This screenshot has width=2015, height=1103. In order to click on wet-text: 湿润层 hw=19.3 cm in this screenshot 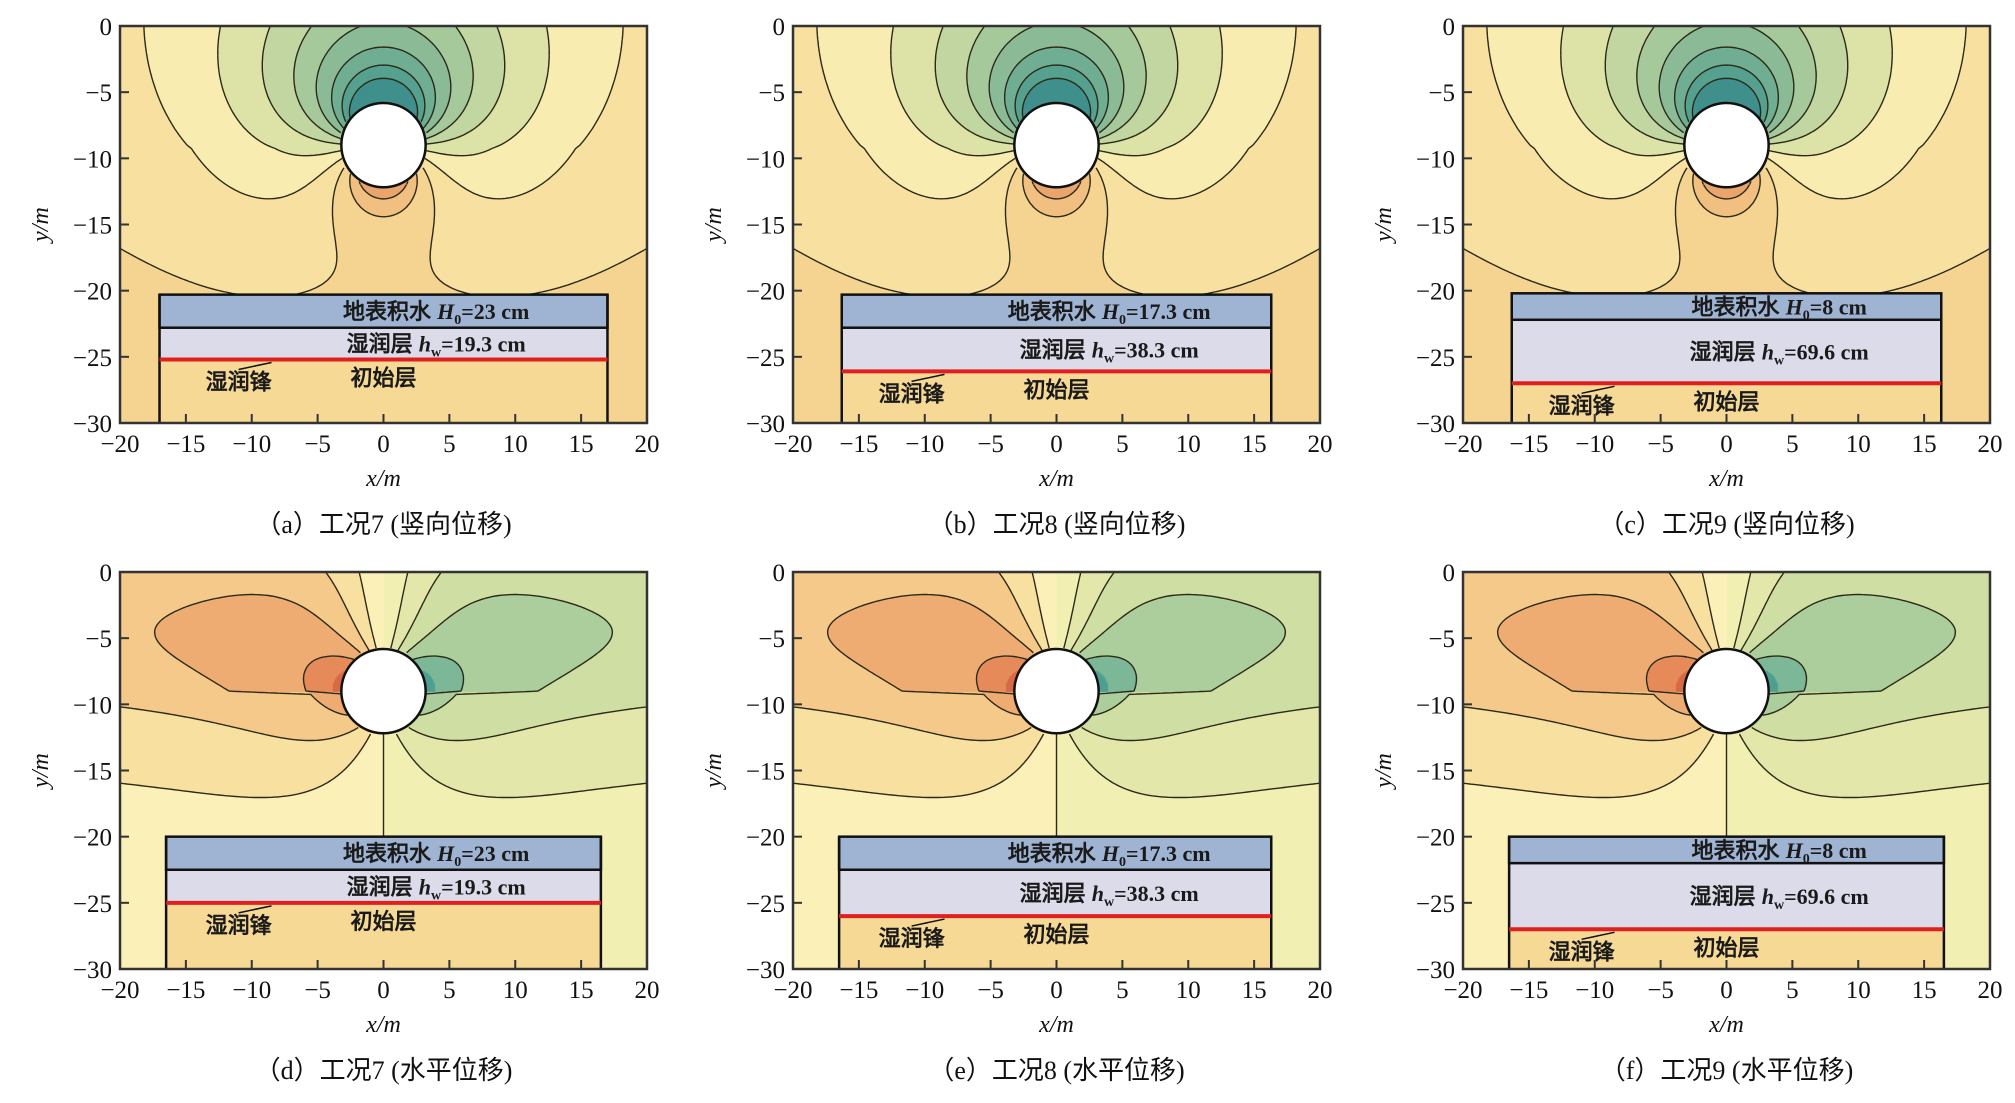, I will do `click(436, 888)`.